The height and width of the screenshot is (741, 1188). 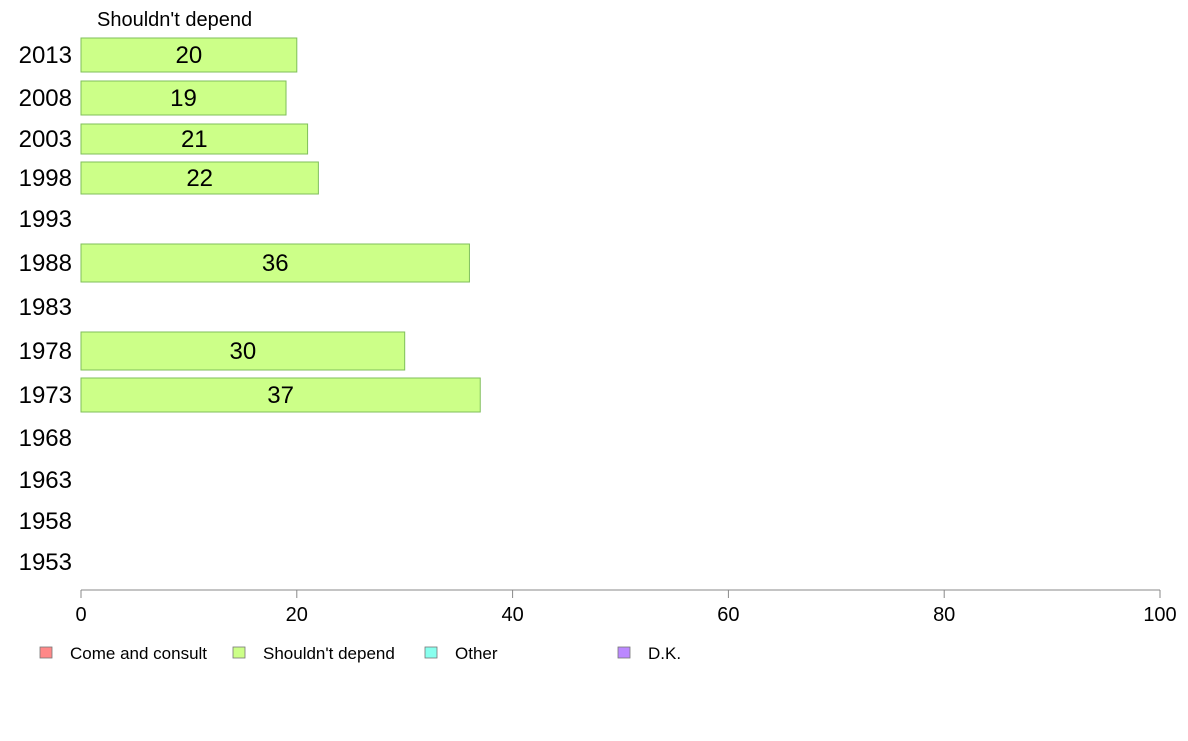 I want to click on category-label: 1998, so click(x=45, y=178).